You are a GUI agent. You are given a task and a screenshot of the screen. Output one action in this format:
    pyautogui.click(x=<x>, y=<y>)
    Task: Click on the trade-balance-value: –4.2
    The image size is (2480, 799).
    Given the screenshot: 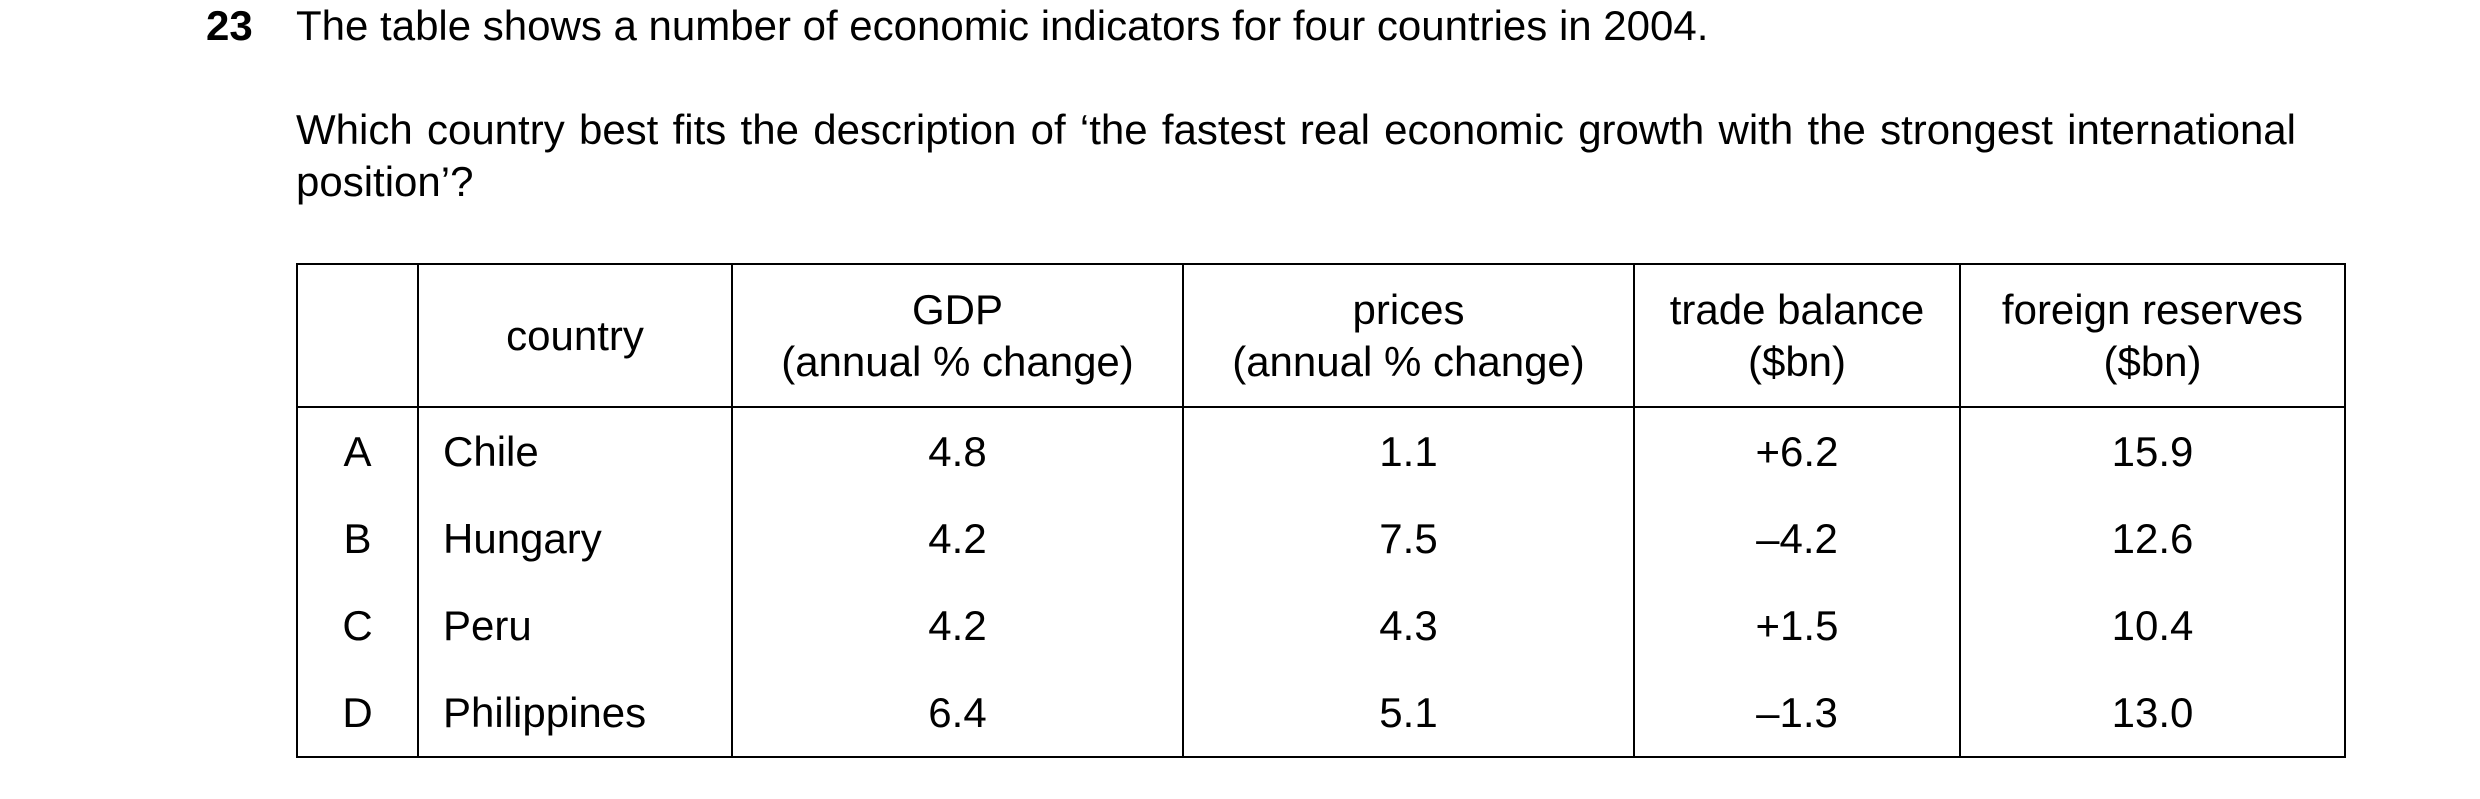 What is the action you would take?
    pyautogui.click(x=1797, y=538)
    